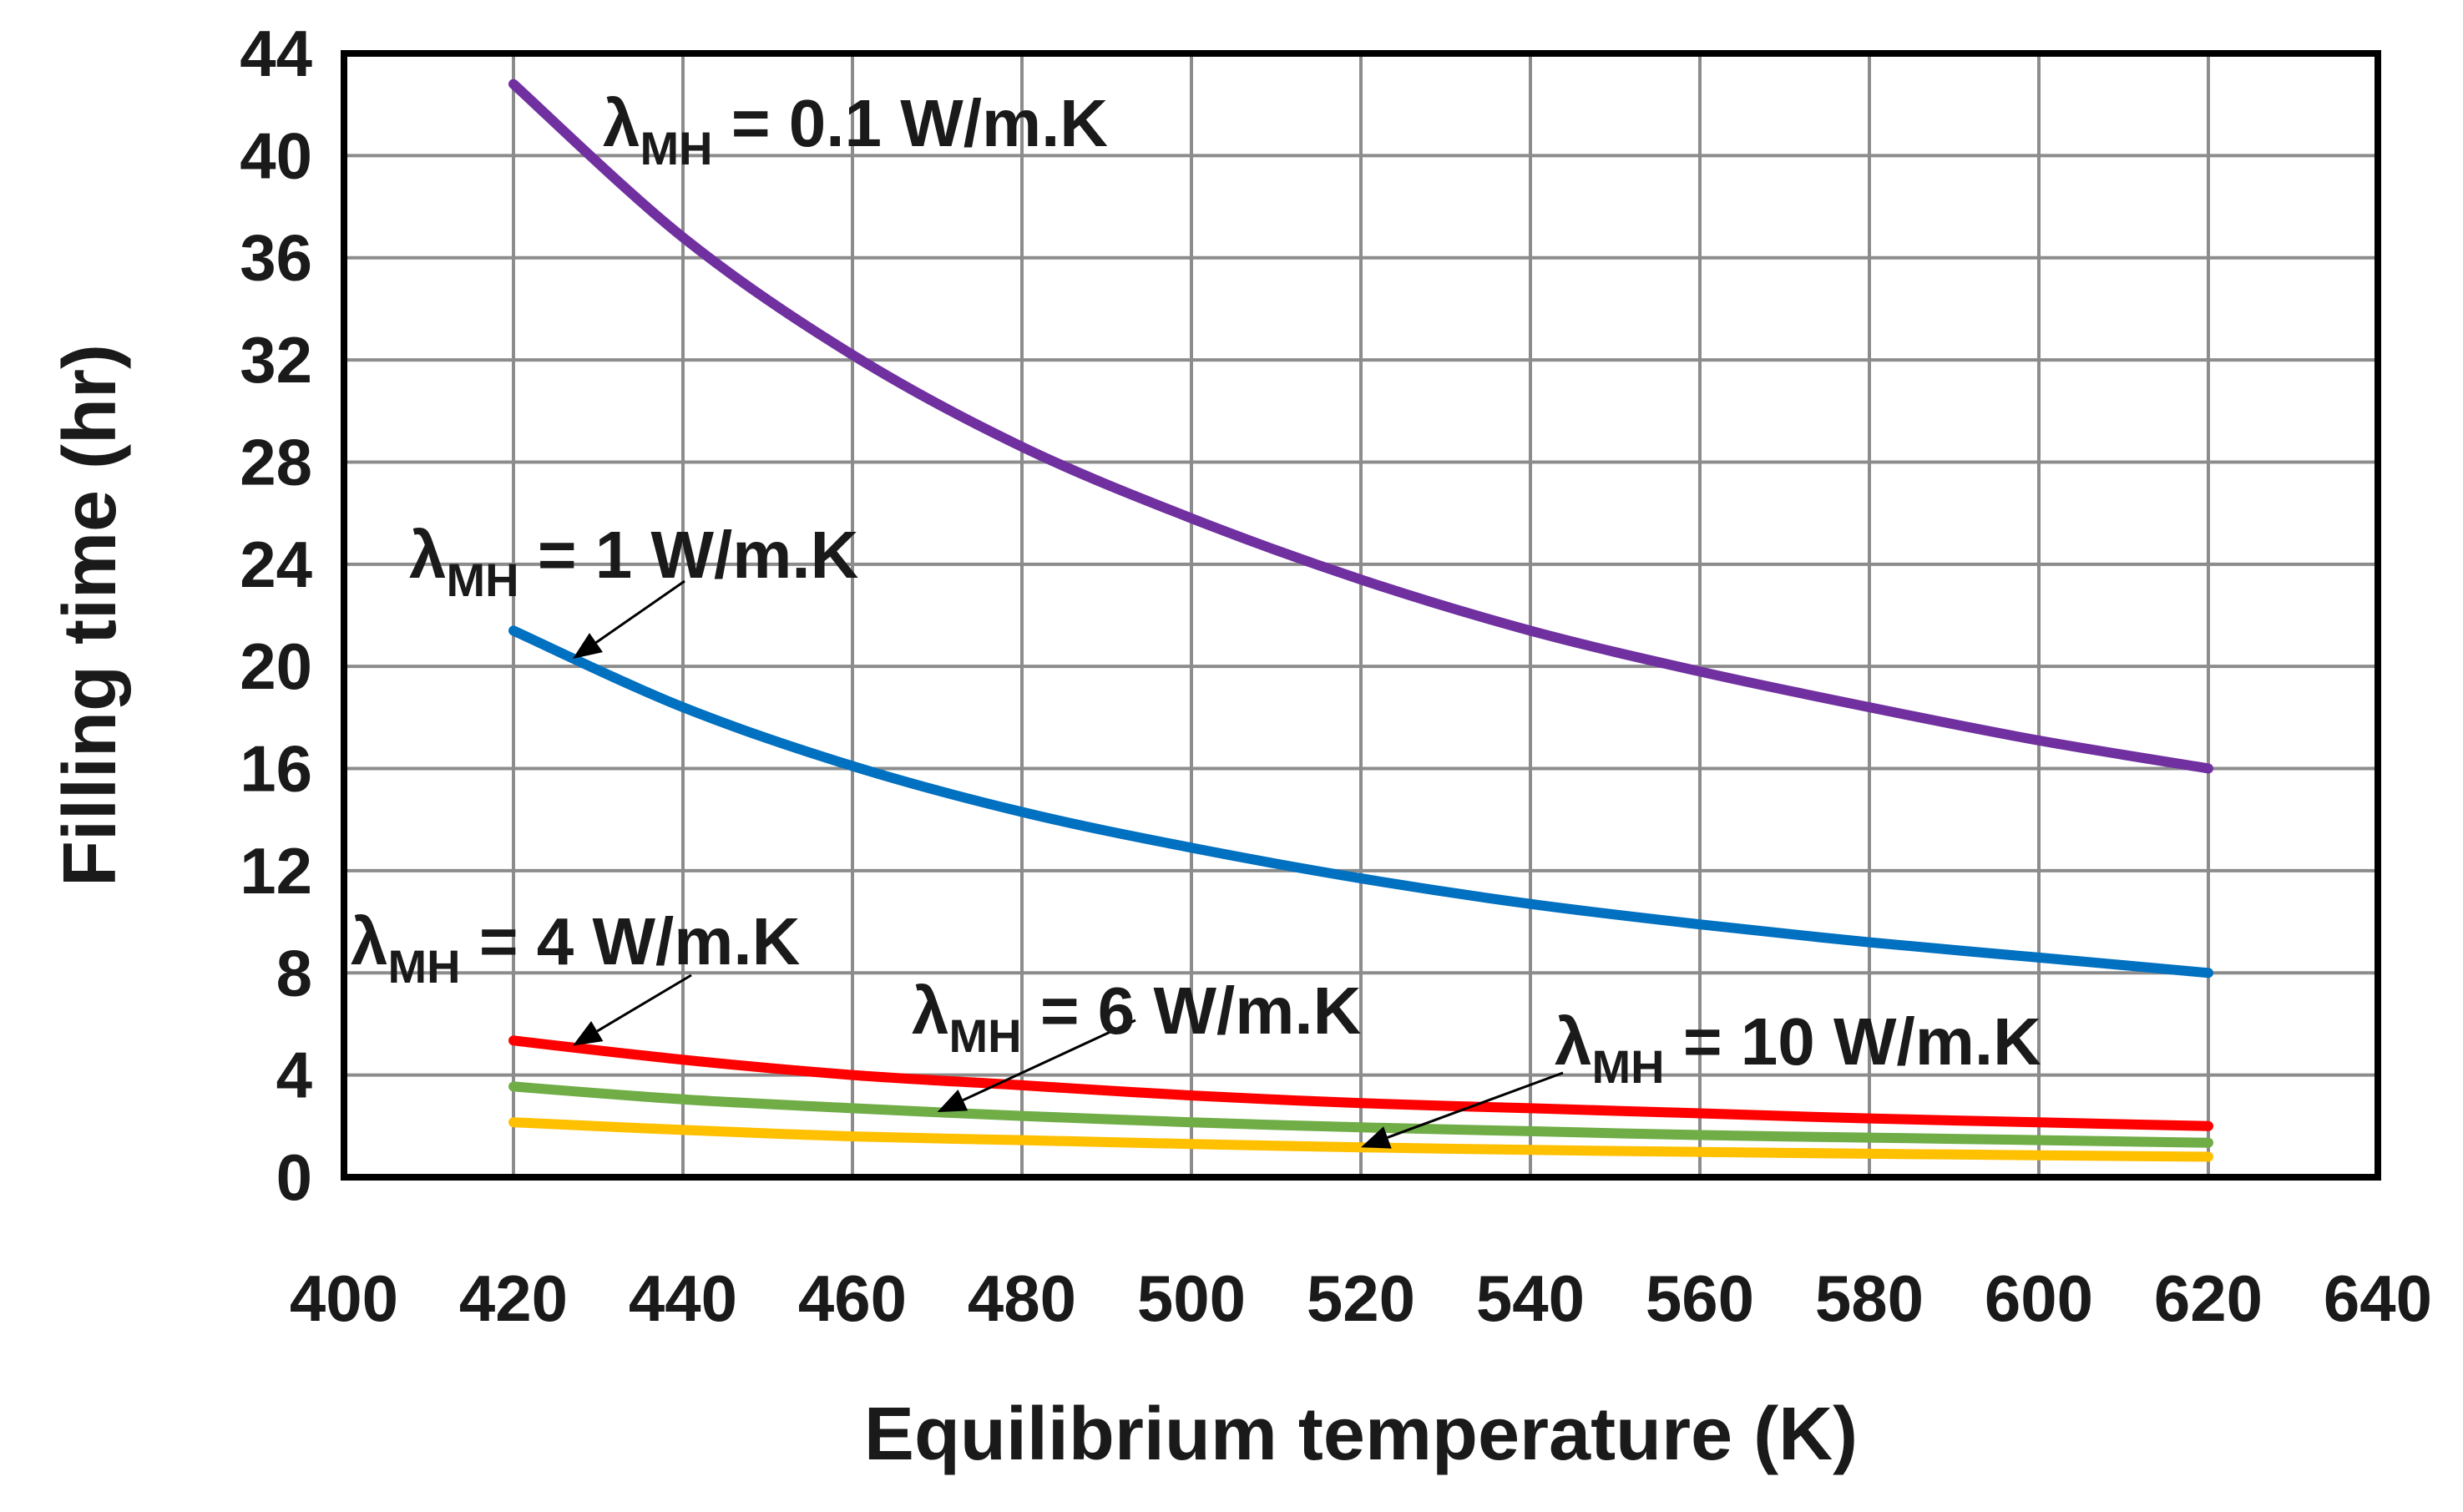 Image resolution: width=2463 pixels, height=1512 pixels. Describe the element at coordinates (683, 1298) in the screenshot. I see `x-tick-label: 440` at that location.